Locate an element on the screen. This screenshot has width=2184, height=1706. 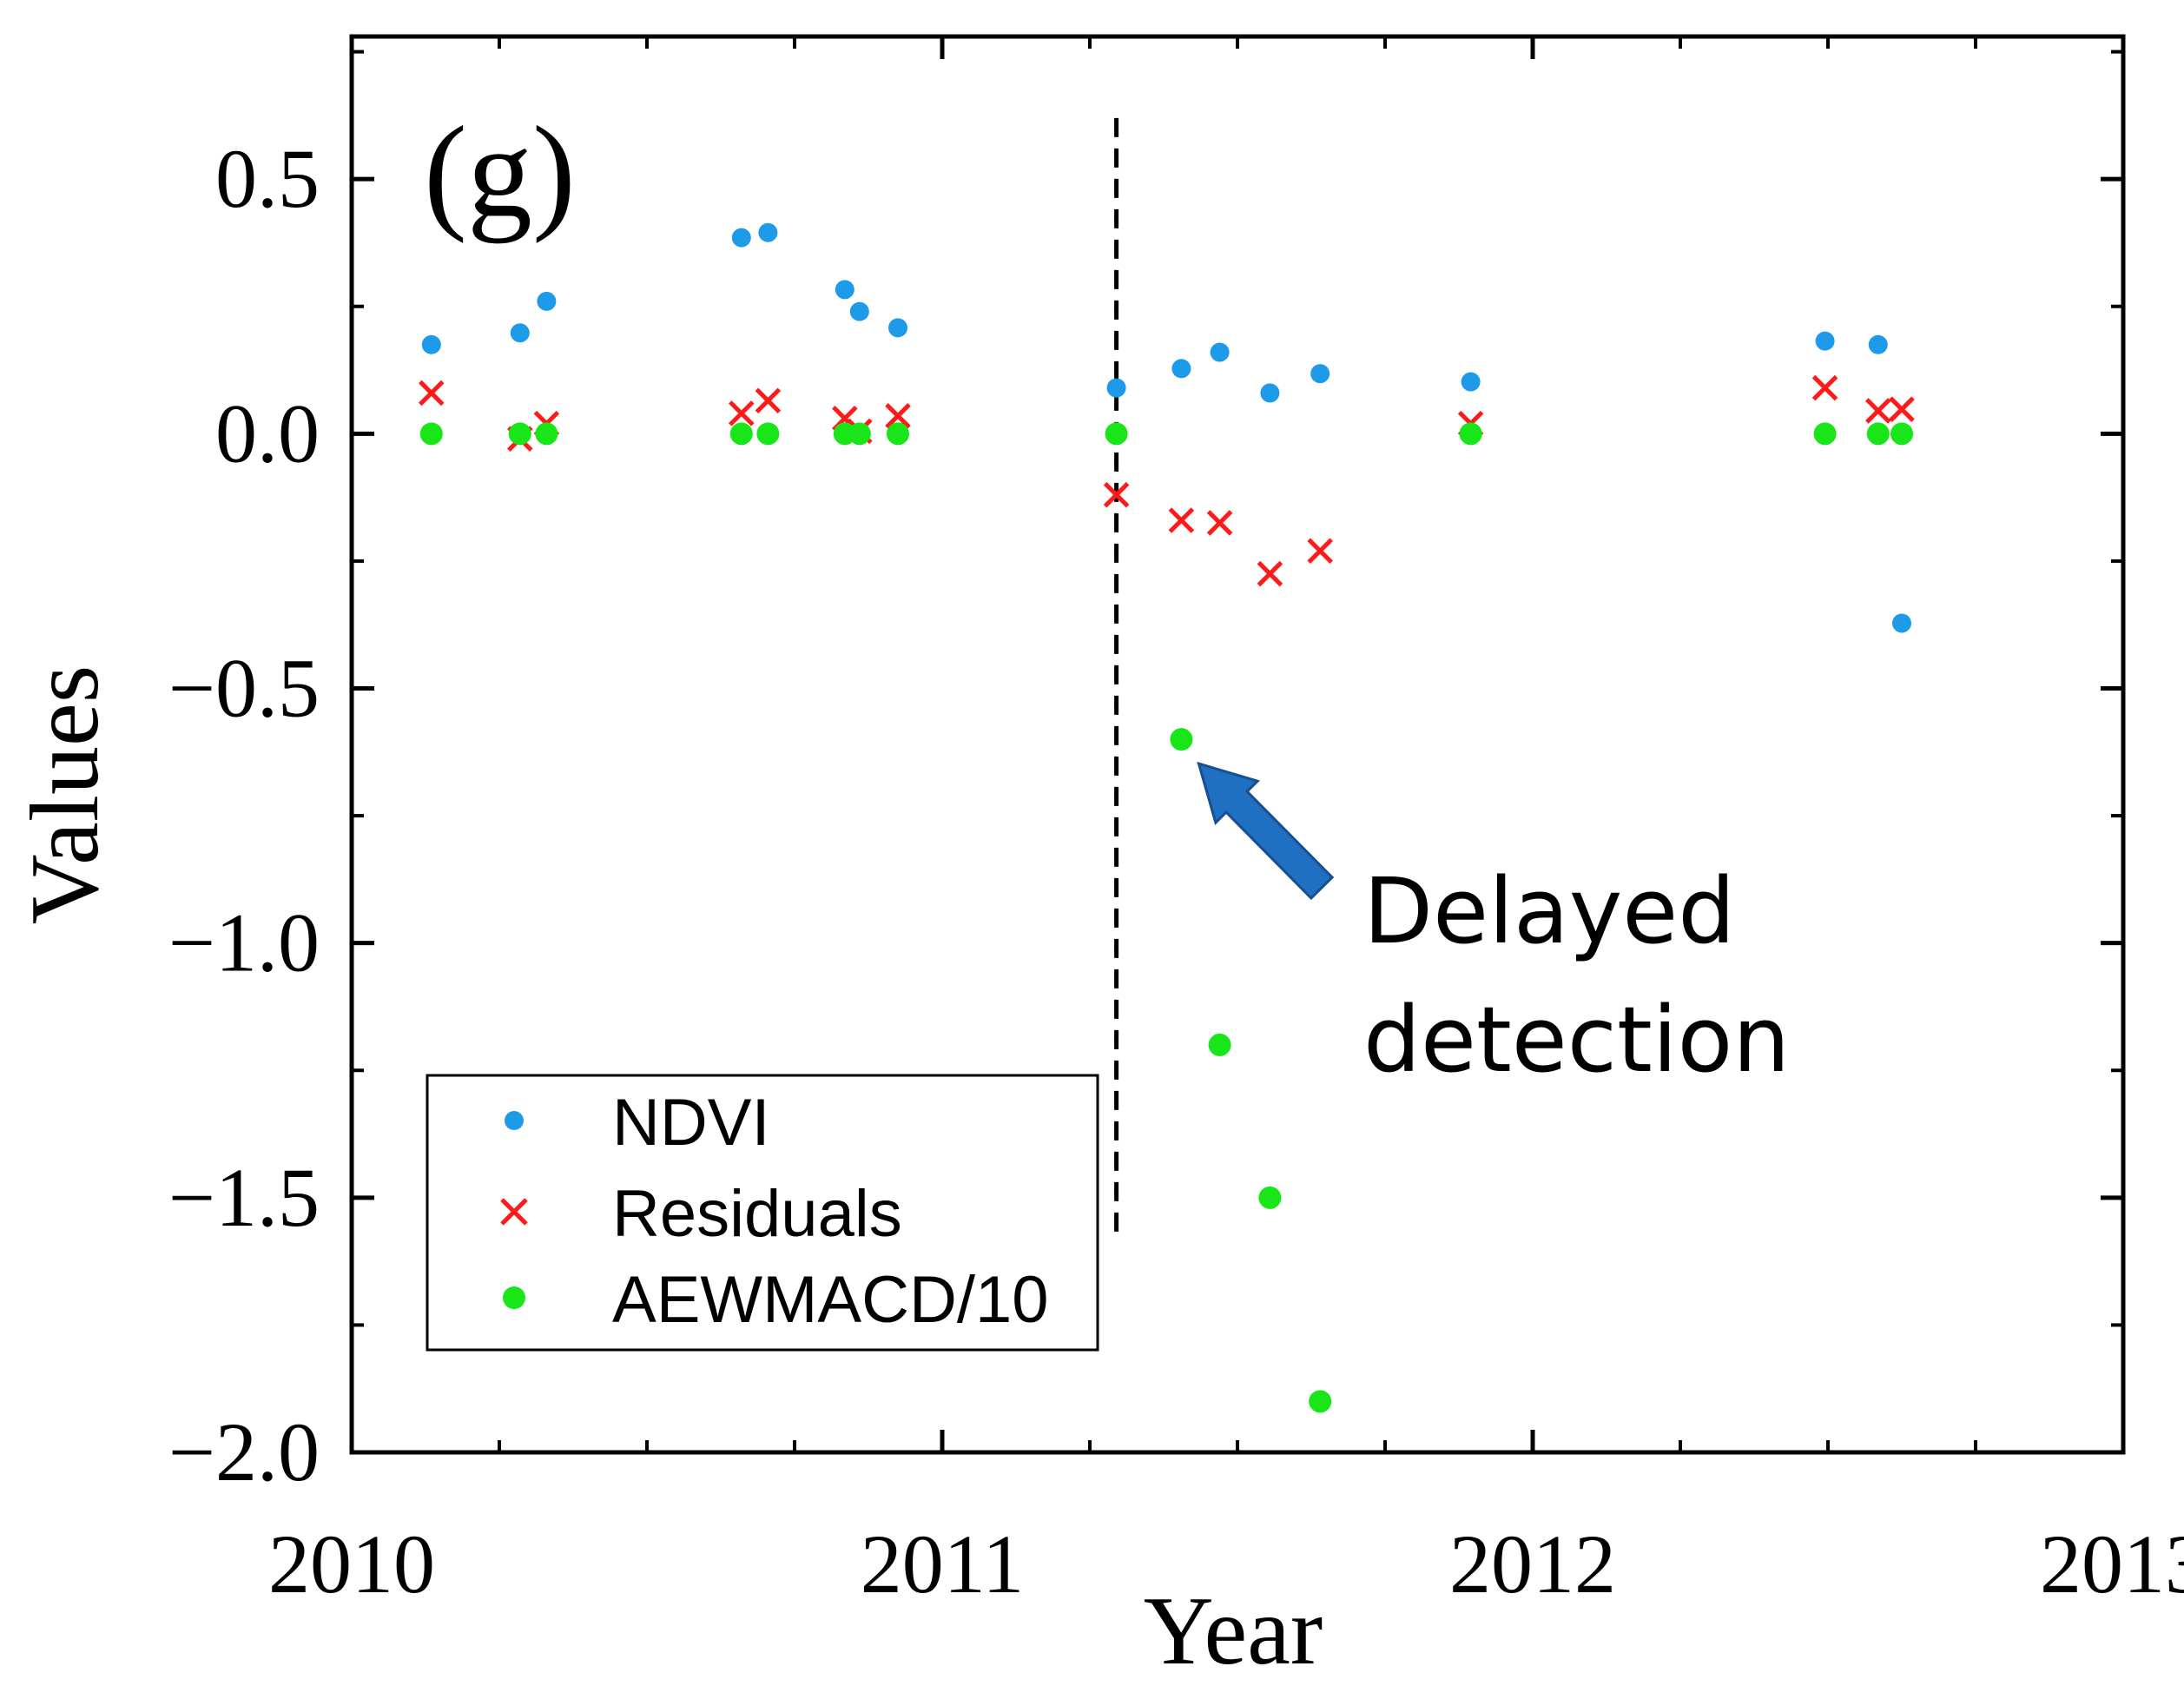
y-tick-label: 0.5 is located at coordinates (267, 178).